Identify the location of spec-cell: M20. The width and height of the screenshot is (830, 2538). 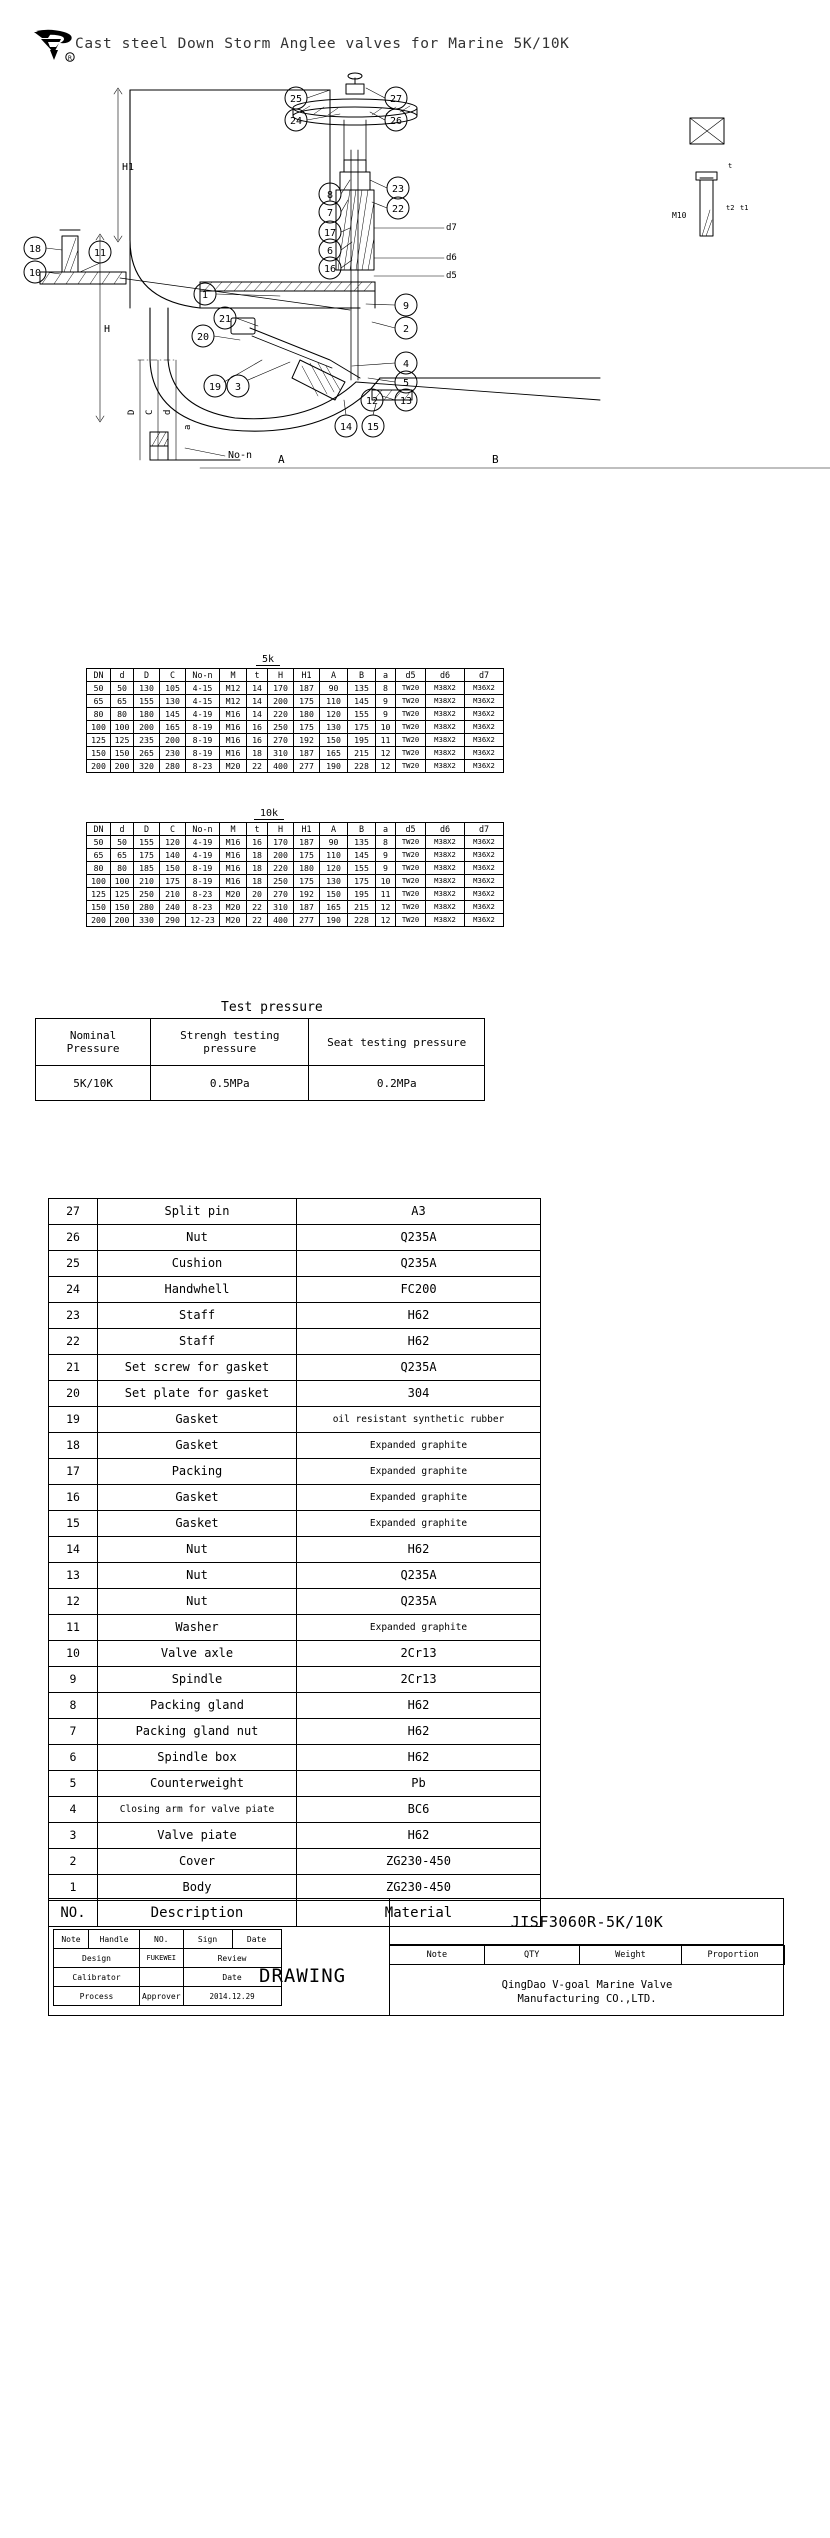
(233, 766).